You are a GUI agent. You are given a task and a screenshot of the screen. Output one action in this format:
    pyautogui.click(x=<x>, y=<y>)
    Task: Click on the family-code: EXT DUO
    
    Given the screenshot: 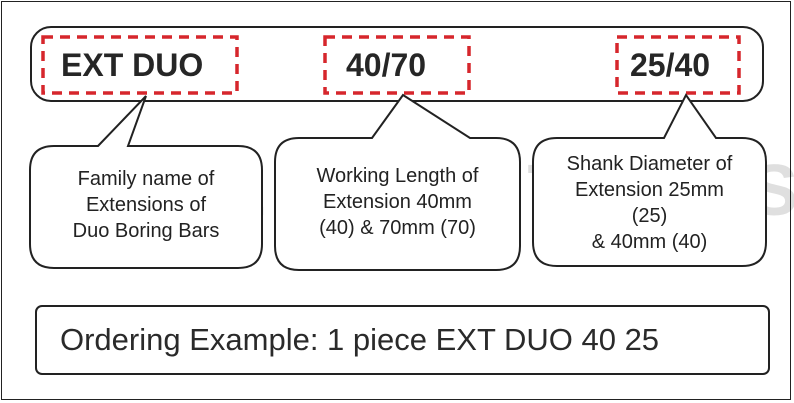 What is the action you would take?
    pyautogui.click(x=132, y=65)
    